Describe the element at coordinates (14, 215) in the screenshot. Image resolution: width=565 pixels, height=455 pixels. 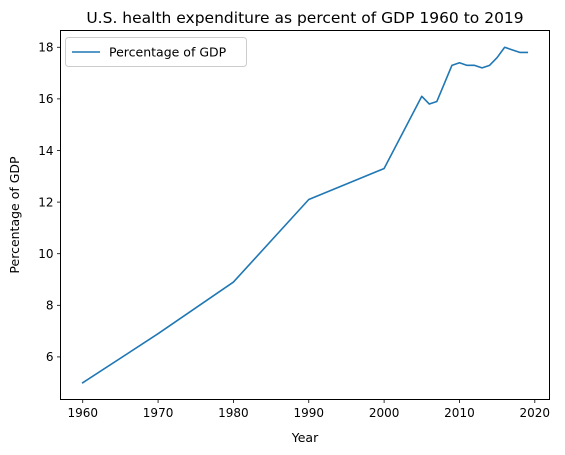
I see `y-axis-label: Percentage of GDP` at that location.